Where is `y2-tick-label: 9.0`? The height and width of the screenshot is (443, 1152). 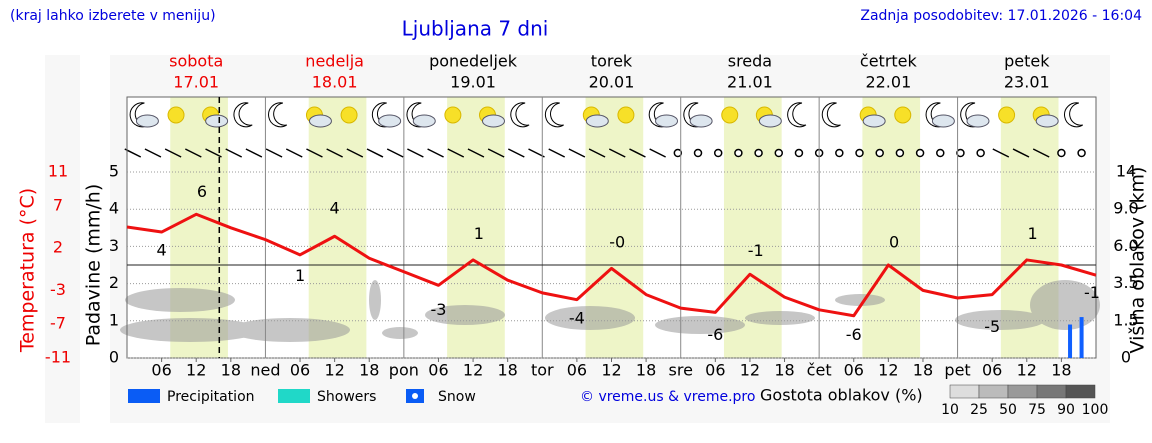
y2-tick-label: 9.0 is located at coordinates (1125, 208).